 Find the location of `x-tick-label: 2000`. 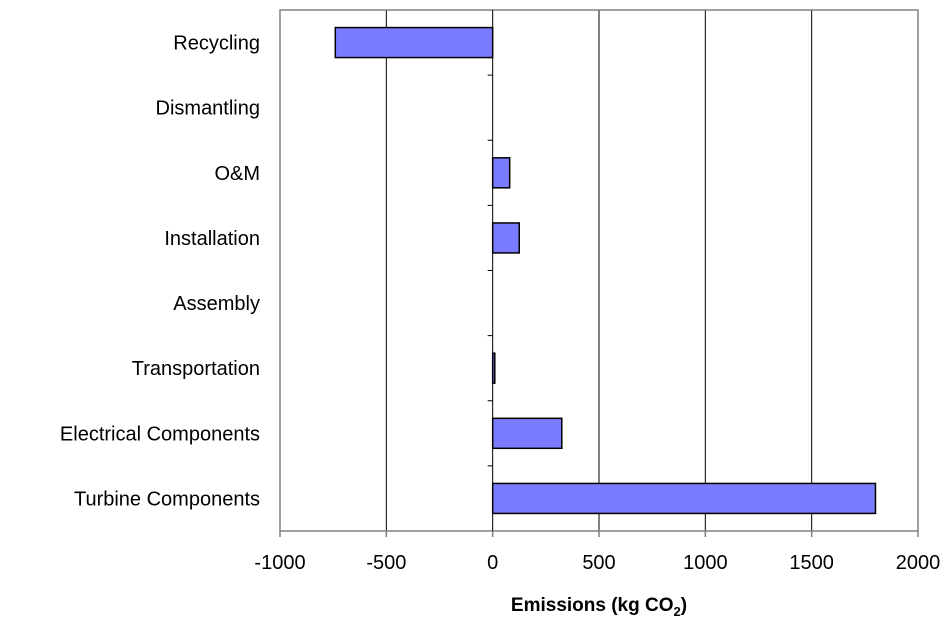

x-tick-label: 2000 is located at coordinates (918, 563).